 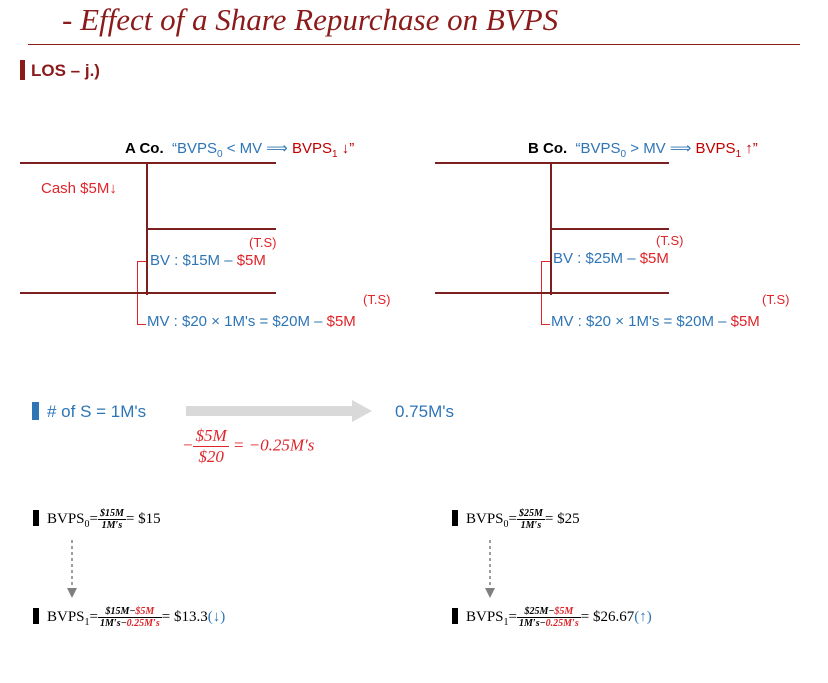 I want to click on a-bvps1-formula: BVPS1= $15M−$5M 1M′s−0.25M′s = $13.3(↓), so click(x=129, y=617).